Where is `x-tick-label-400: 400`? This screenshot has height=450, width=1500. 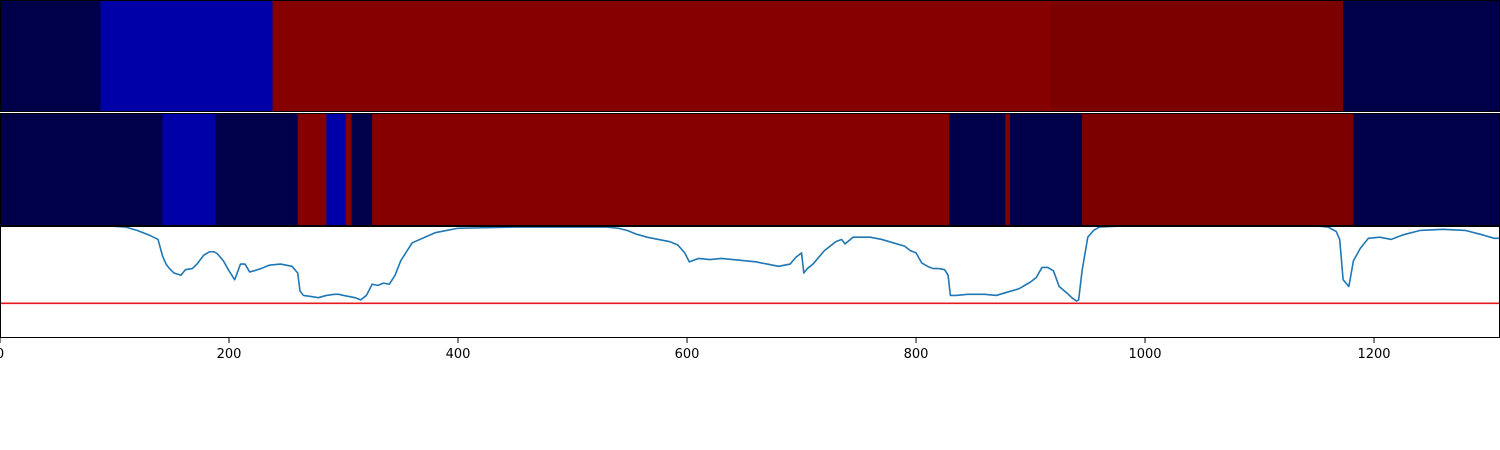
x-tick-label-400: 400 is located at coordinates (458, 354).